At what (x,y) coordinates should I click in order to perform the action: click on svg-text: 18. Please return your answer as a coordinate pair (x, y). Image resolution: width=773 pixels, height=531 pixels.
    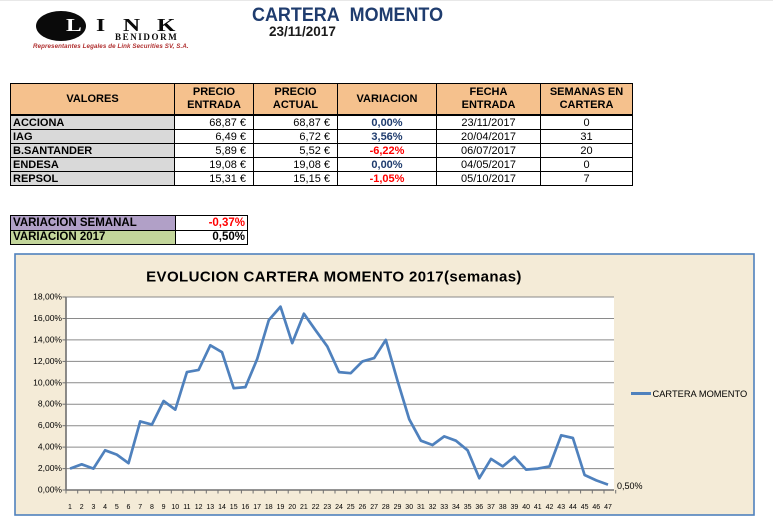
    Looking at the image, I should click on (269, 507).